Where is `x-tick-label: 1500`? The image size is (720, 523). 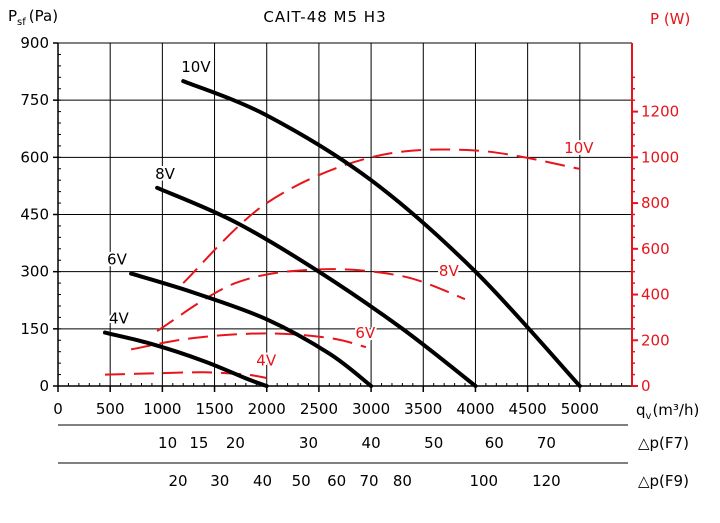 x-tick-label: 1500 is located at coordinates (214, 409).